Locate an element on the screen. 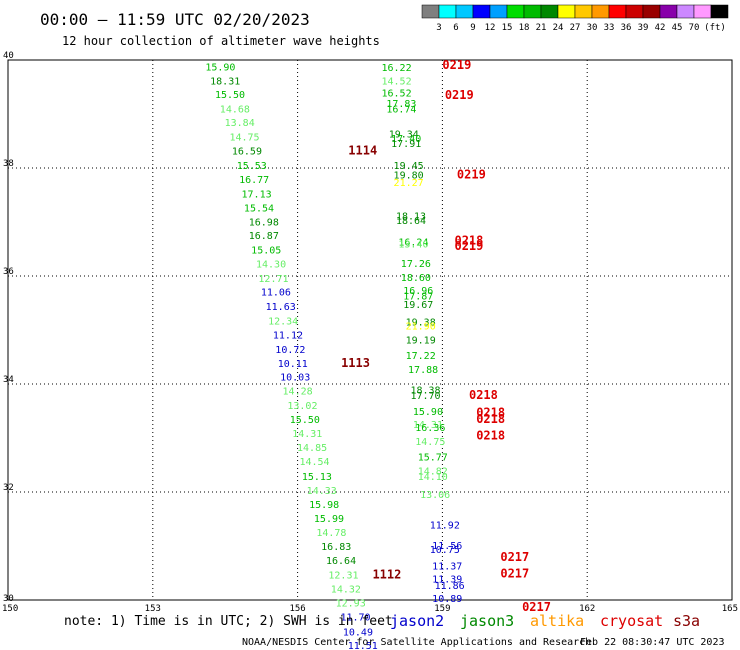 The image size is (740, 650). wave-height-label: 15.90 is located at coordinates (220, 67).